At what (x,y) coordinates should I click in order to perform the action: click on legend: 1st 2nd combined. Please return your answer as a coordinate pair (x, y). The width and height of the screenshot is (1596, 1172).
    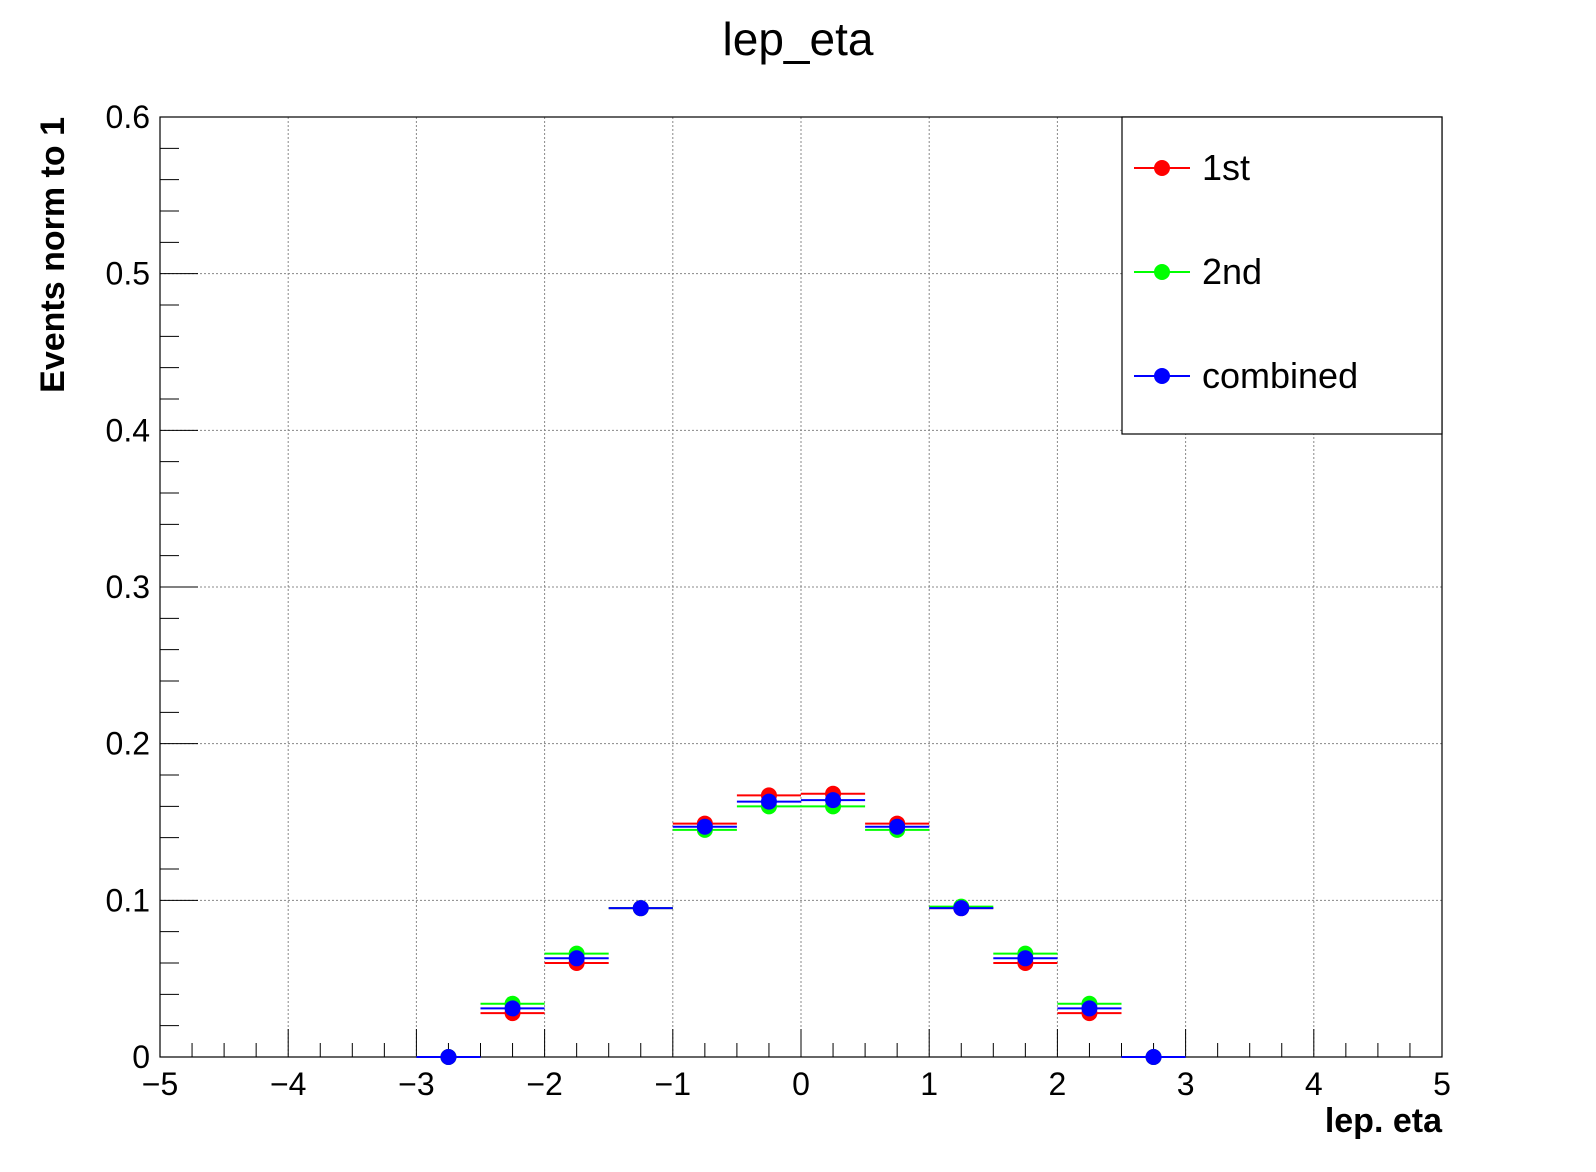
    Looking at the image, I should click on (1282, 275).